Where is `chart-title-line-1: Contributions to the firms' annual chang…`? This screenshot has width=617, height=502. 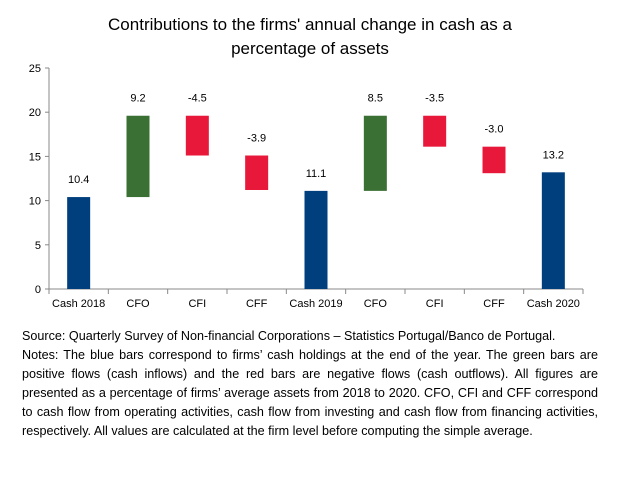
chart-title-line-1: Contributions to the firms' annual chang… is located at coordinates (310, 24).